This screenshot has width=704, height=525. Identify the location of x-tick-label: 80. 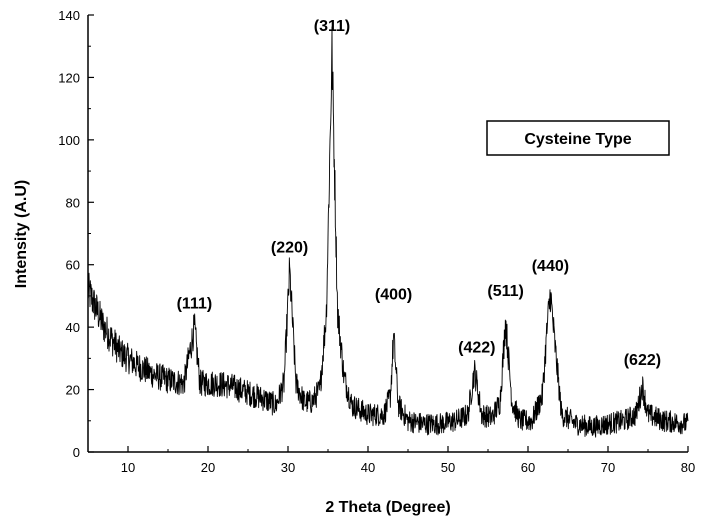
(688, 467).